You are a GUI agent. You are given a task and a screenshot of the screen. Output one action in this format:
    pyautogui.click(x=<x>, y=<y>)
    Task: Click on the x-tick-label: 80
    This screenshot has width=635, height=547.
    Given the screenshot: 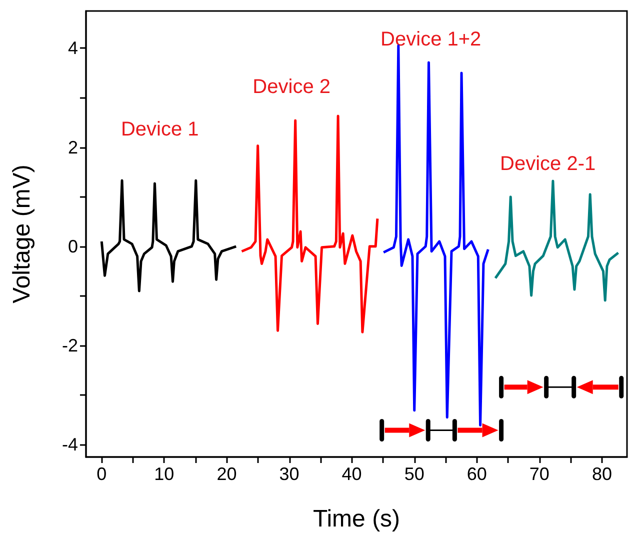 What is the action you would take?
    pyautogui.click(x=602, y=474)
    